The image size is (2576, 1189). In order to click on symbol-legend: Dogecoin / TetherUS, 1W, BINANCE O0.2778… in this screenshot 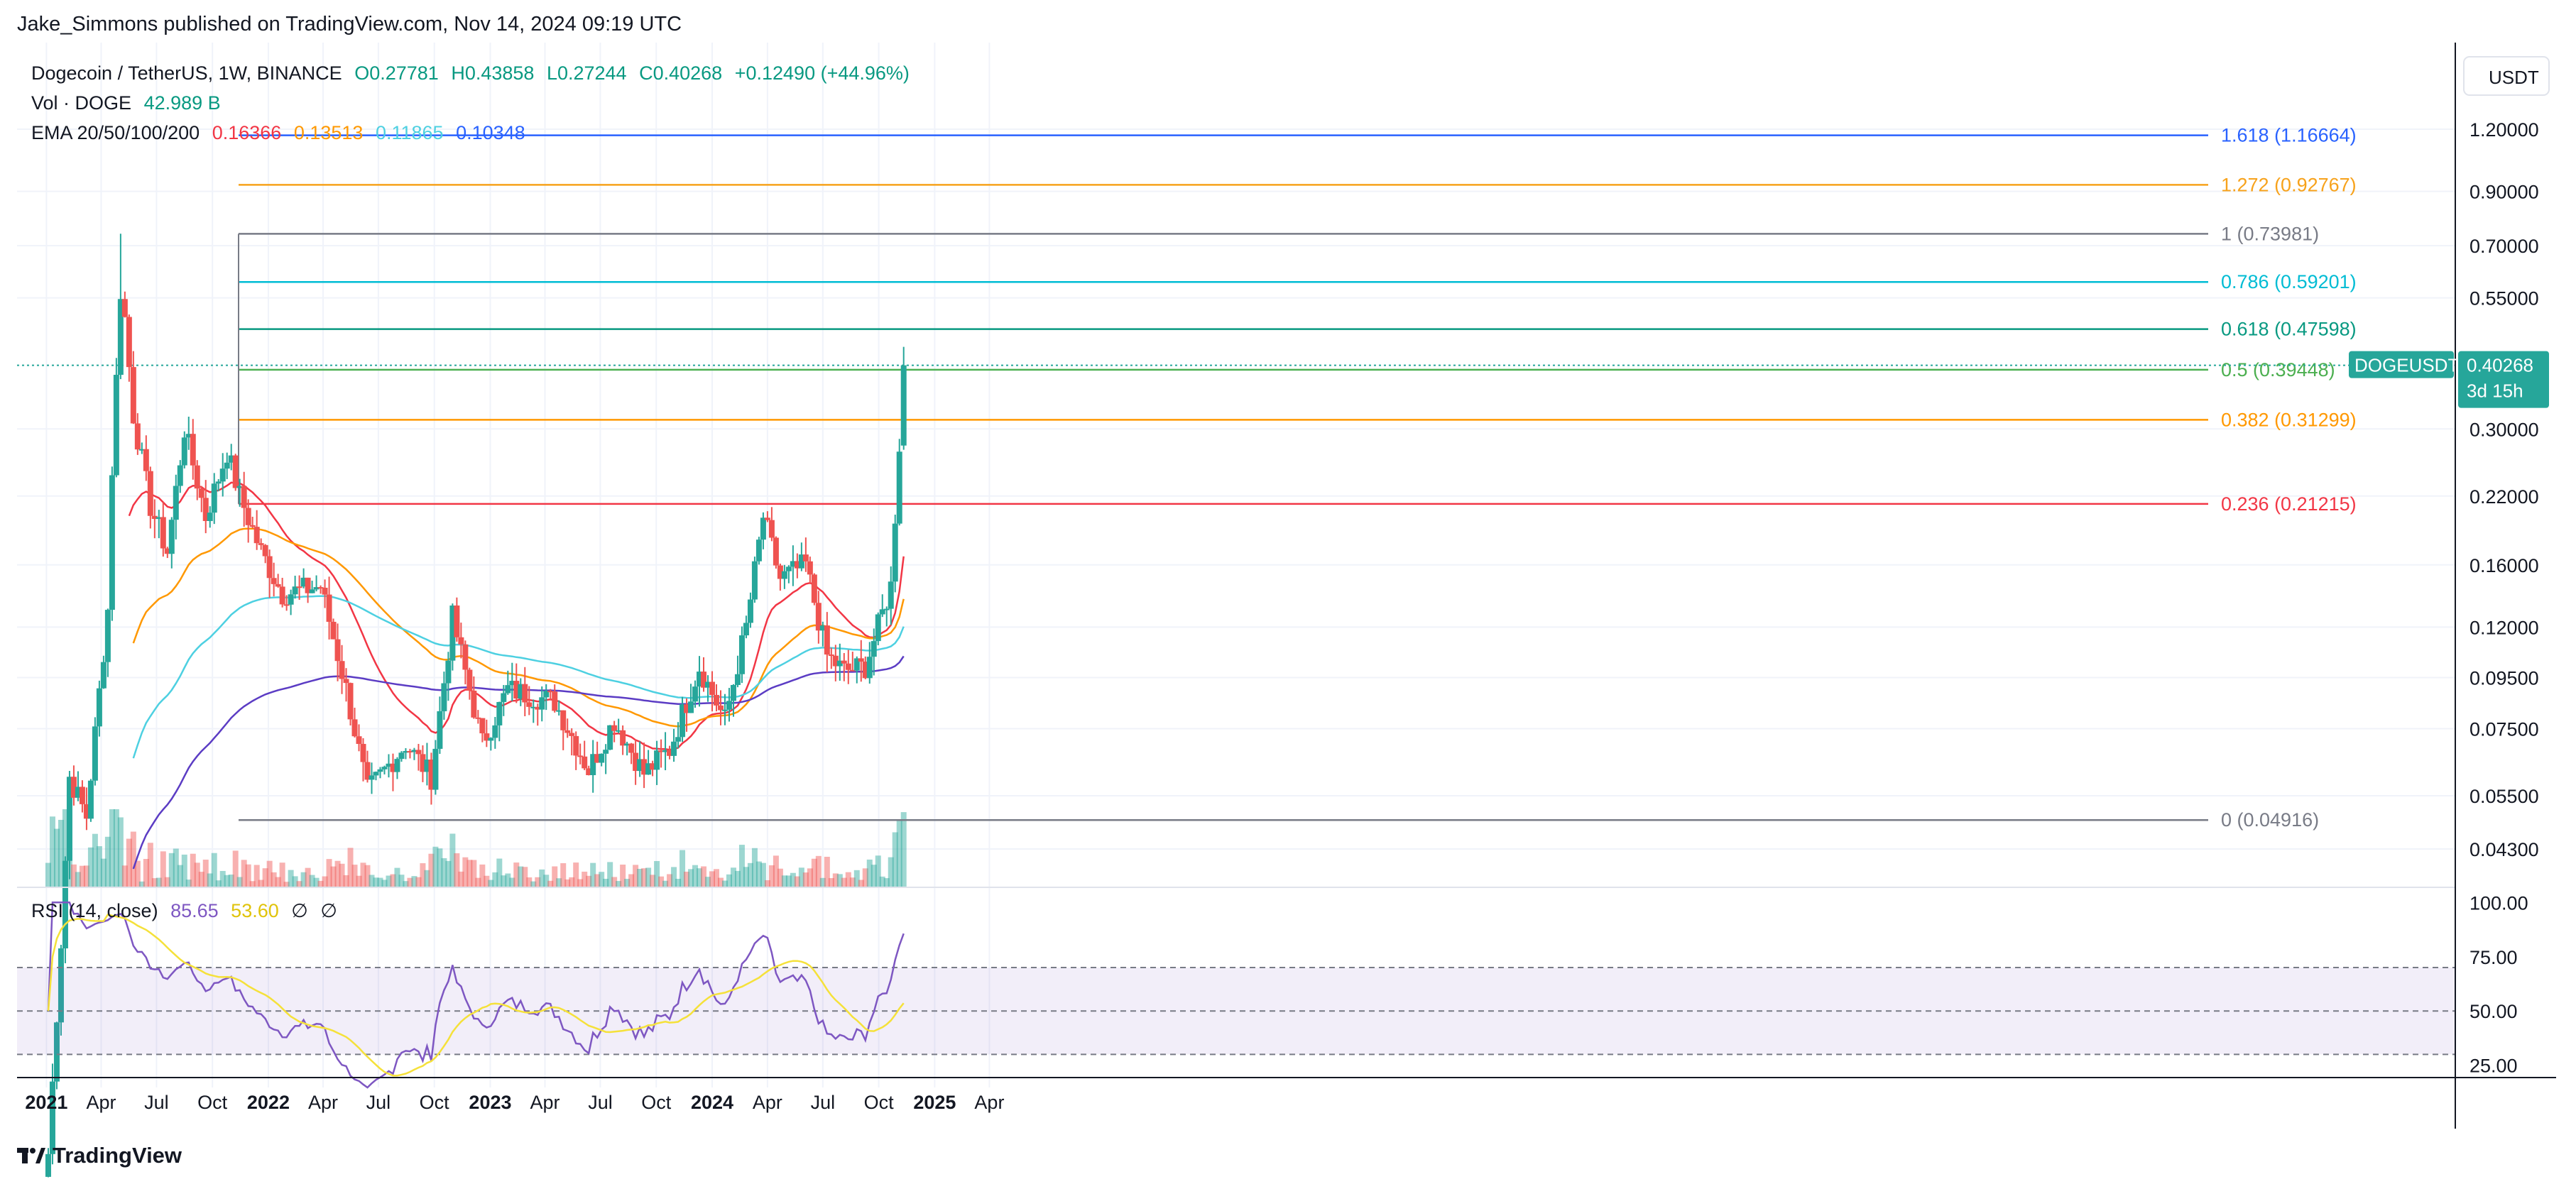, I will do `click(474, 73)`.